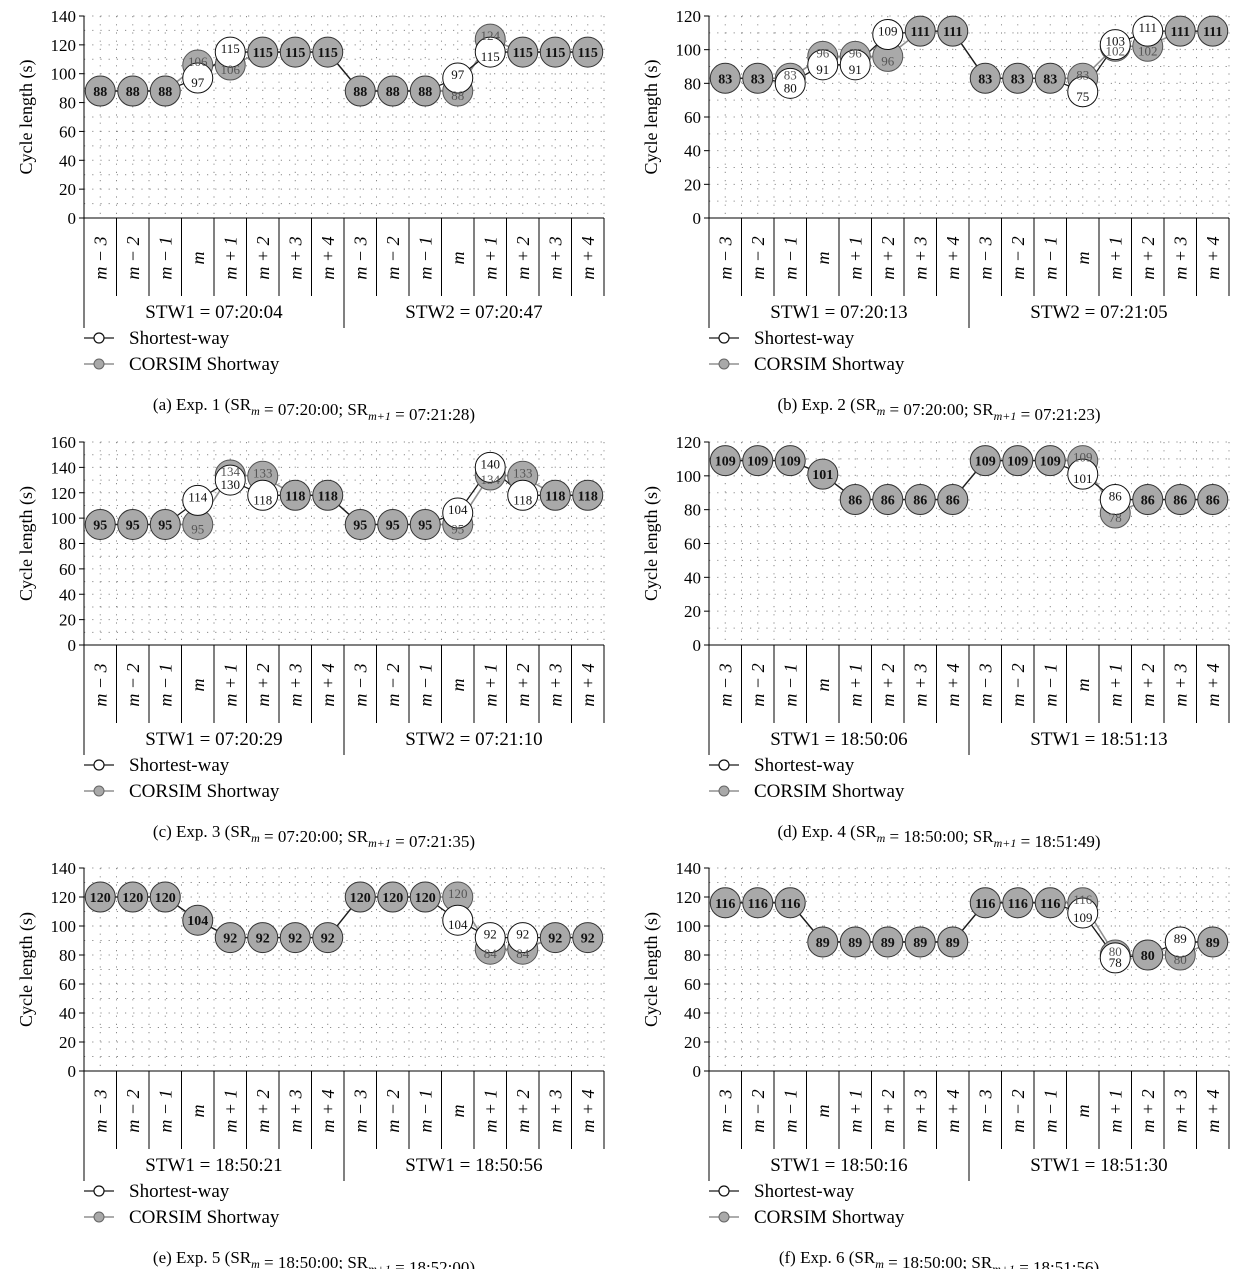 This screenshot has height=1269, width=1235. Describe the element at coordinates (1050, 462) in the screenshot. I see `data-label: 109` at that location.